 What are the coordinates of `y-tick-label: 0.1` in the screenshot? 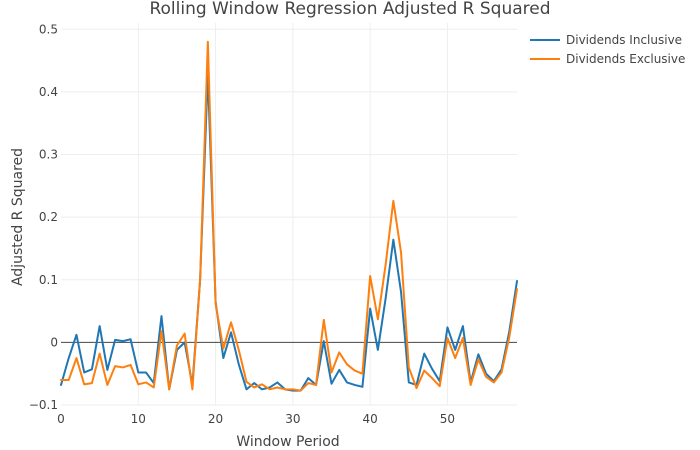 It's located at (48, 280).